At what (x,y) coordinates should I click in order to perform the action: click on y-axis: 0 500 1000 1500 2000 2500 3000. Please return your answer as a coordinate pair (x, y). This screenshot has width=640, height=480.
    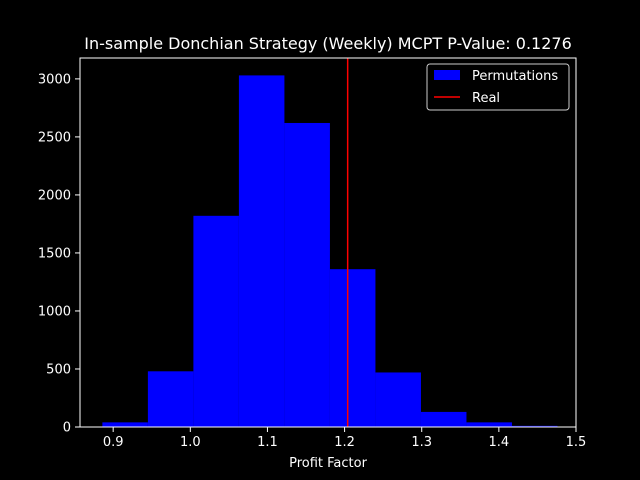
    Looking at the image, I should click on (59, 254).